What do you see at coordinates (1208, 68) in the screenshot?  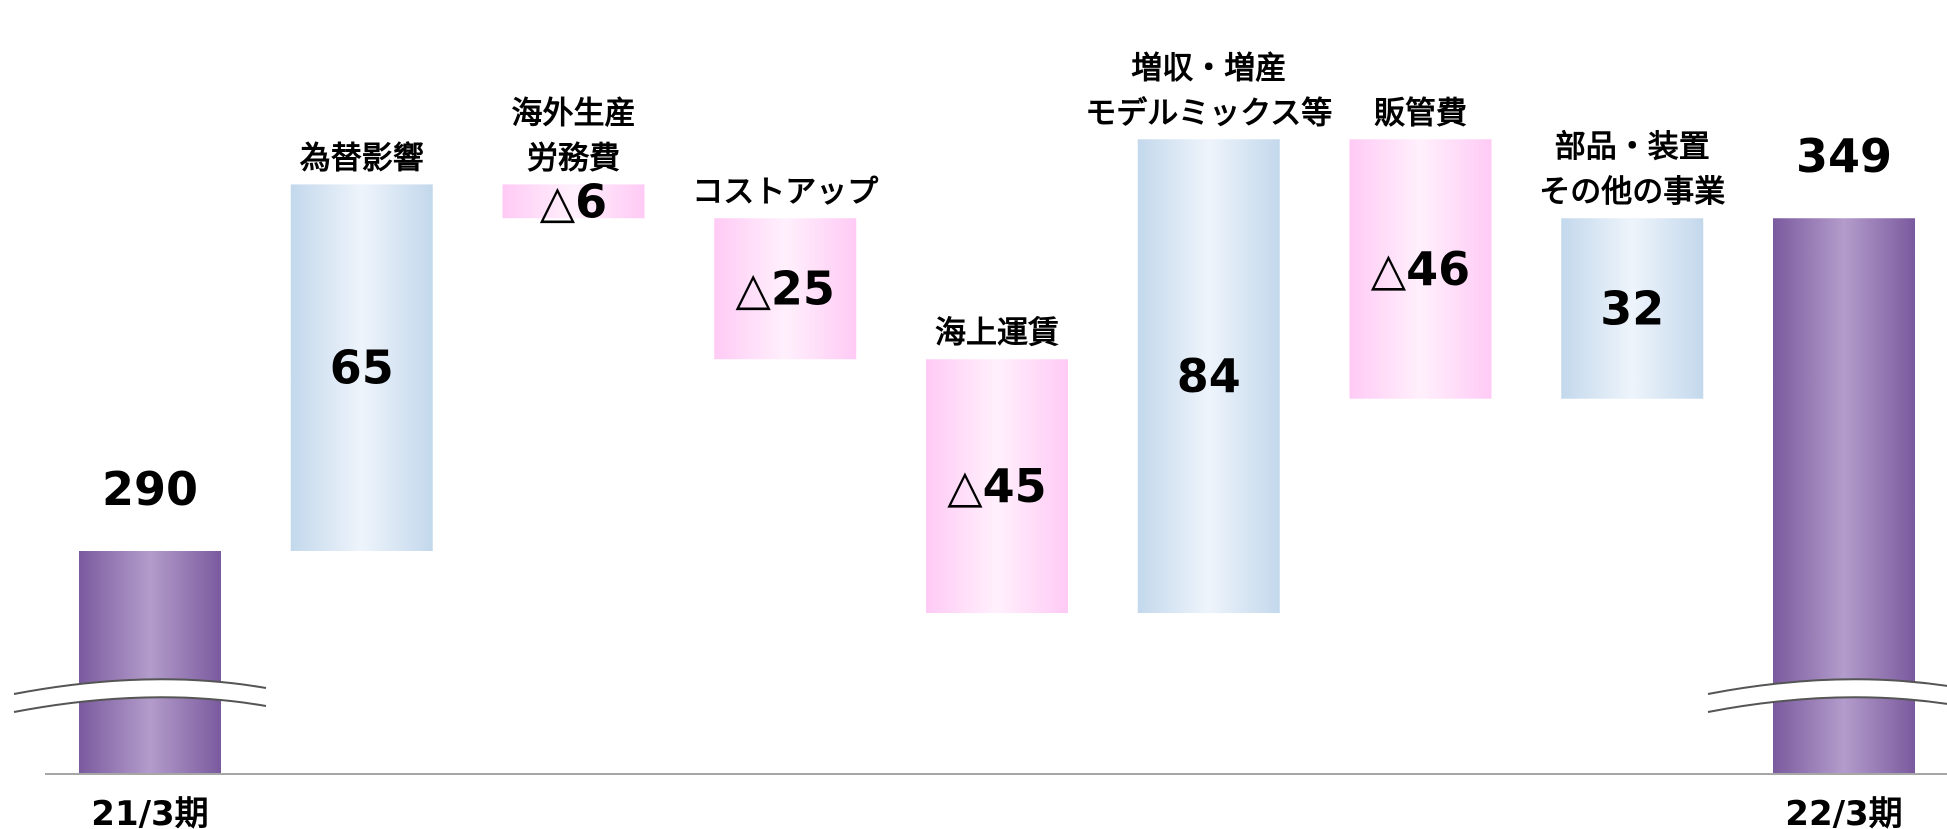 I see `category-label-sales-0: 増収・増産` at bounding box center [1208, 68].